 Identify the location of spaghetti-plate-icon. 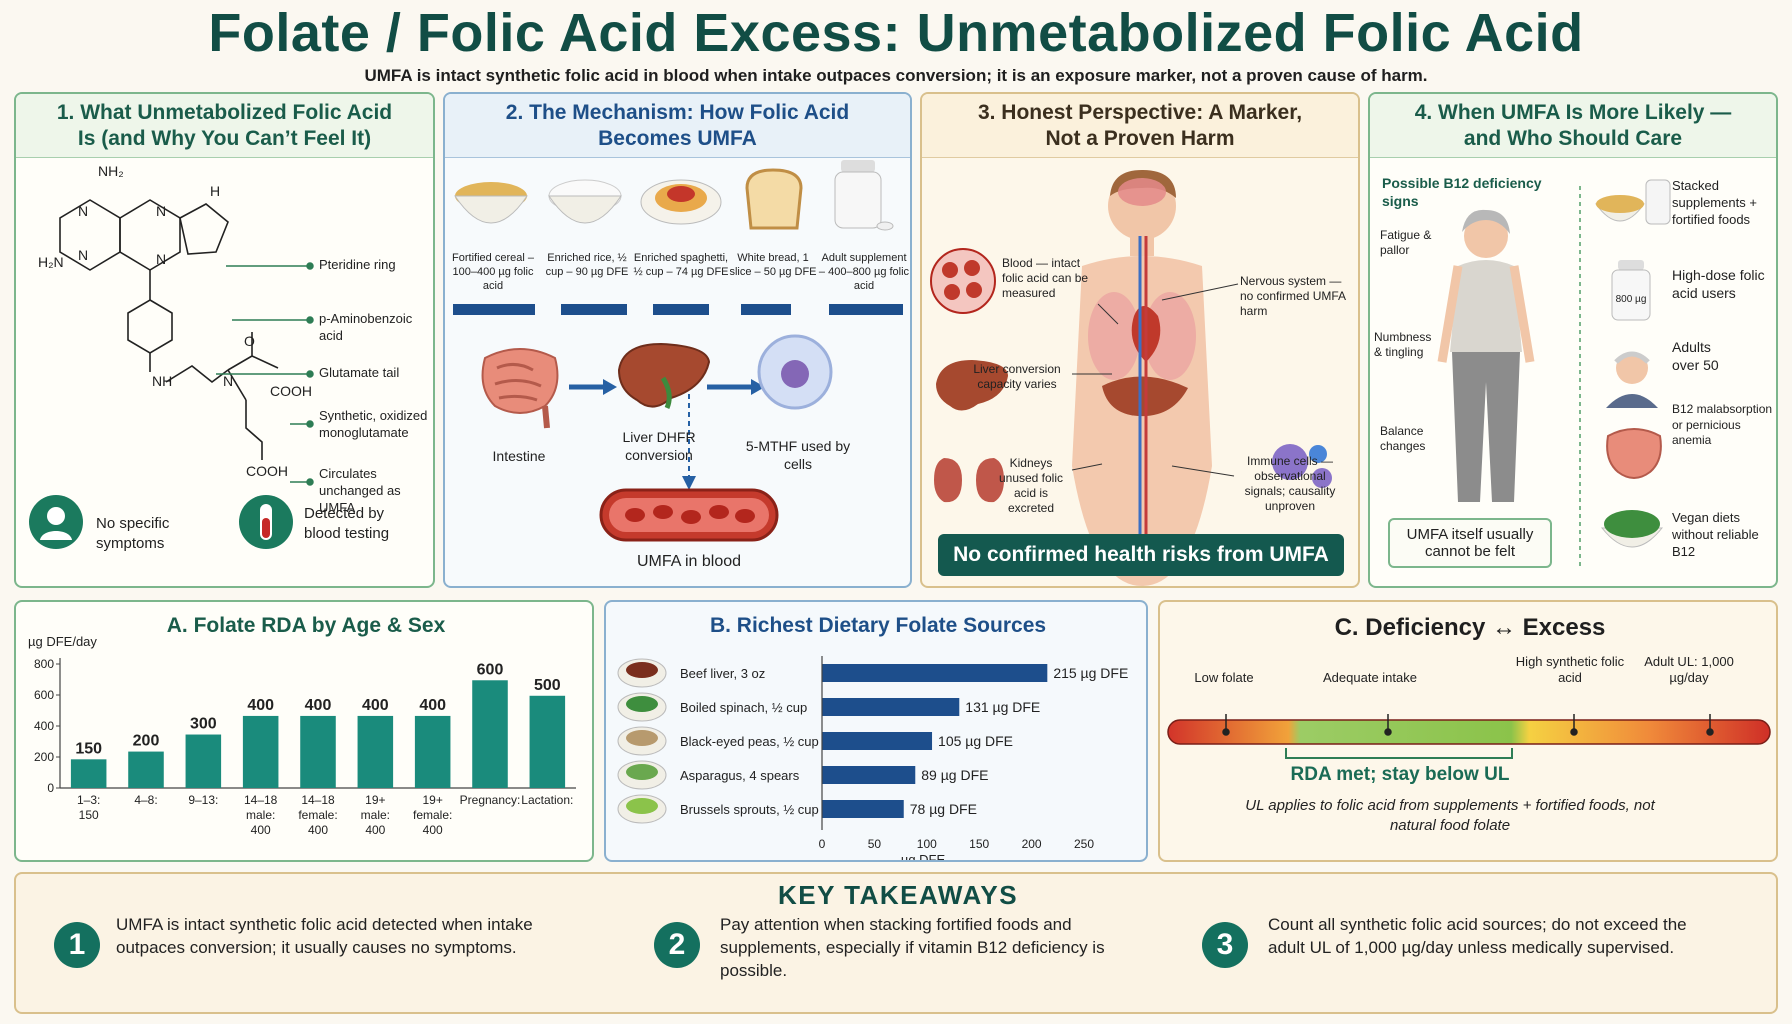
(681, 202).